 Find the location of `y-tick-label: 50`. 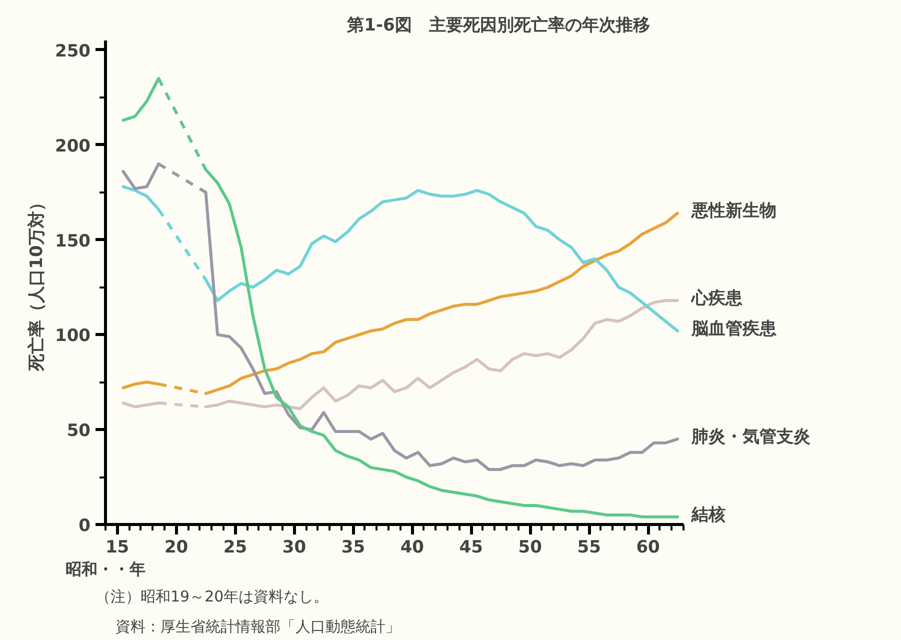

y-tick-label: 50 is located at coordinates (78, 431).